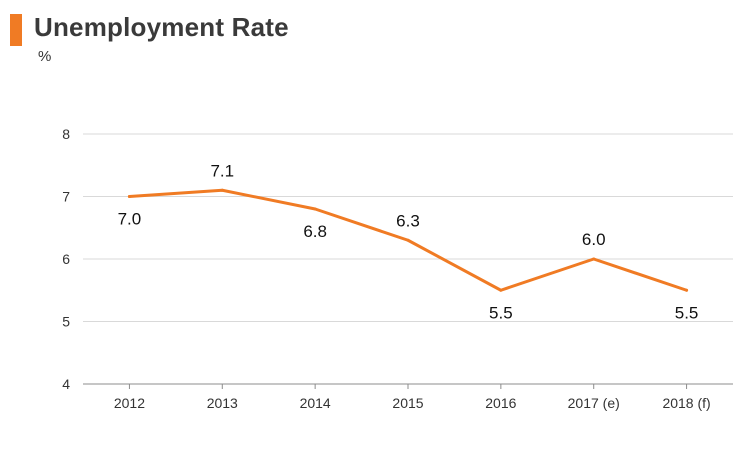  Describe the element at coordinates (66, 134) in the screenshot. I see `y-tick-label: 8` at that location.